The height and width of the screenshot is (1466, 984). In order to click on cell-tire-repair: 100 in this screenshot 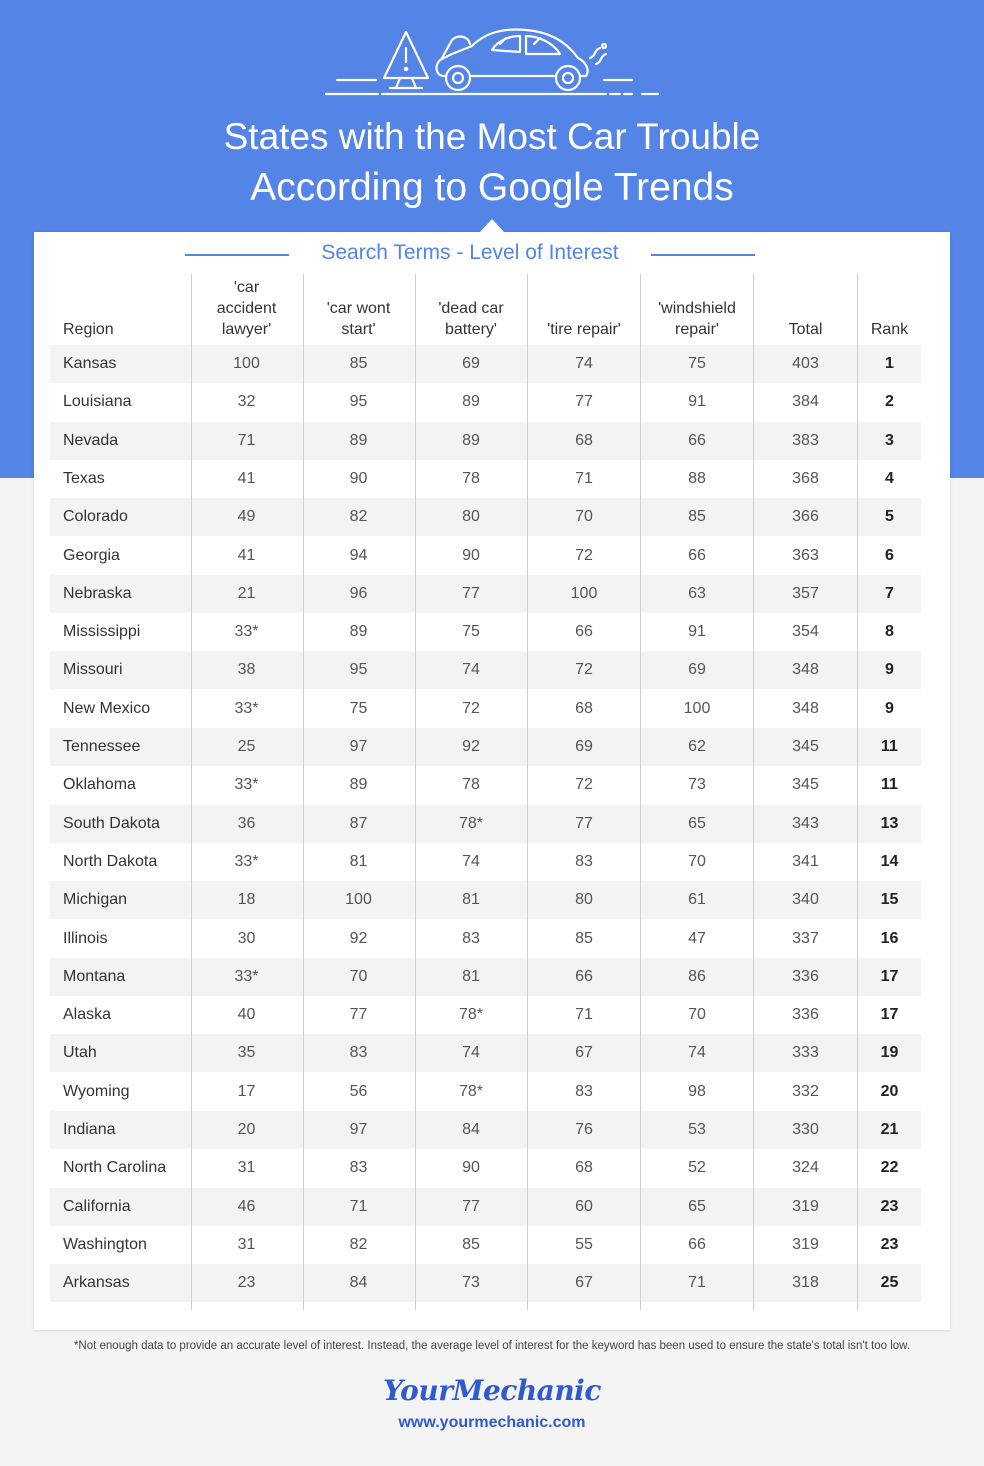, I will do `click(584, 593)`.